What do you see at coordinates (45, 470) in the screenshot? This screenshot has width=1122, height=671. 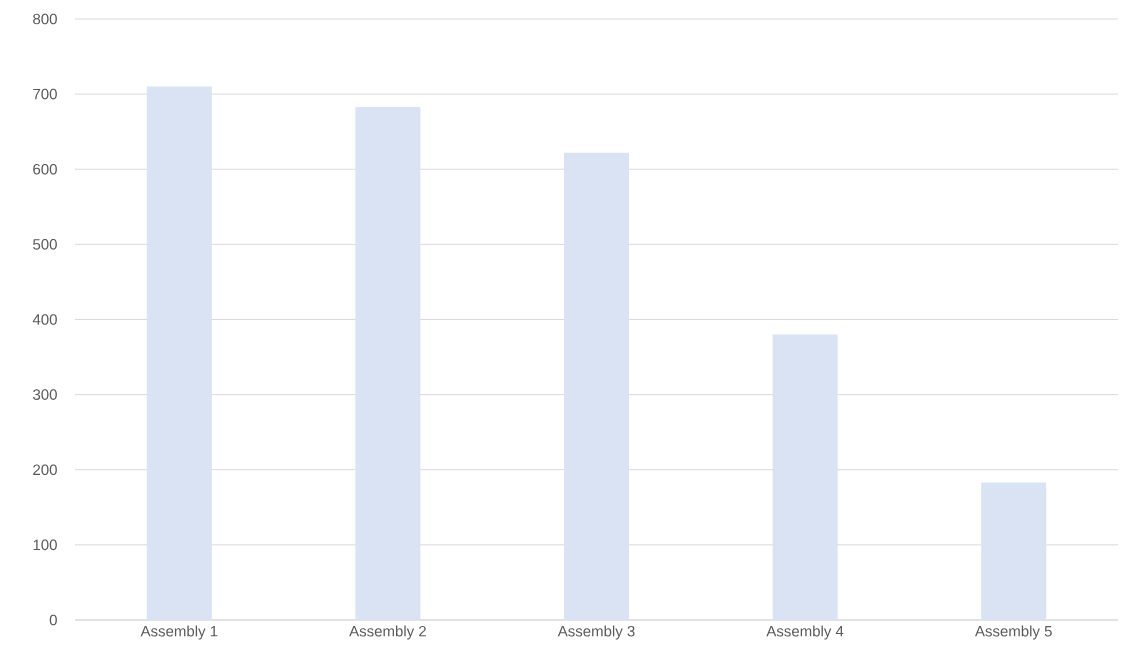 I see `y-tick-label: 200` at bounding box center [45, 470].